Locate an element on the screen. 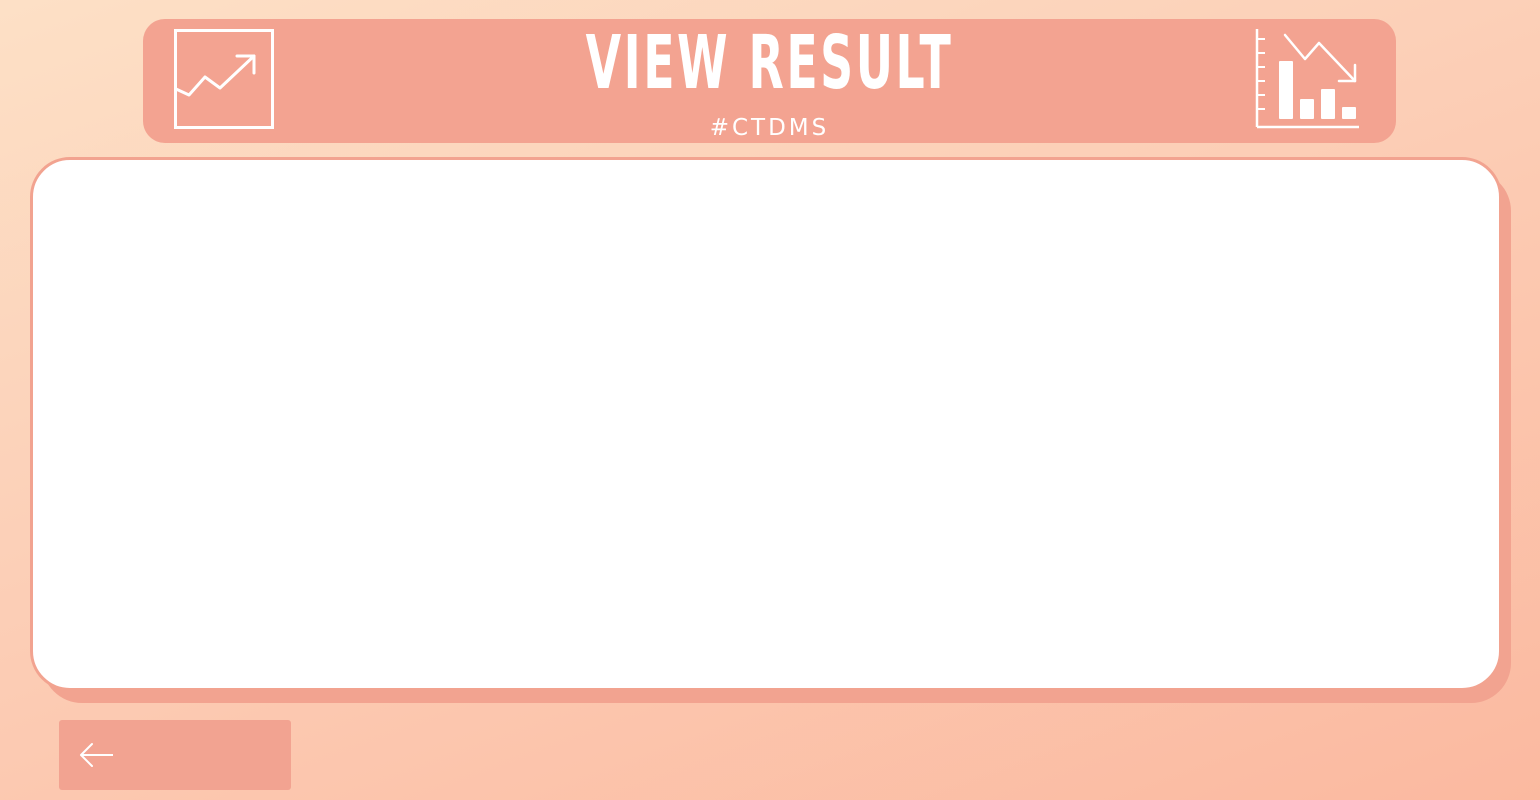  header-banner: VIEW RESULT #CTDMS is located at coordinates (769, 81).